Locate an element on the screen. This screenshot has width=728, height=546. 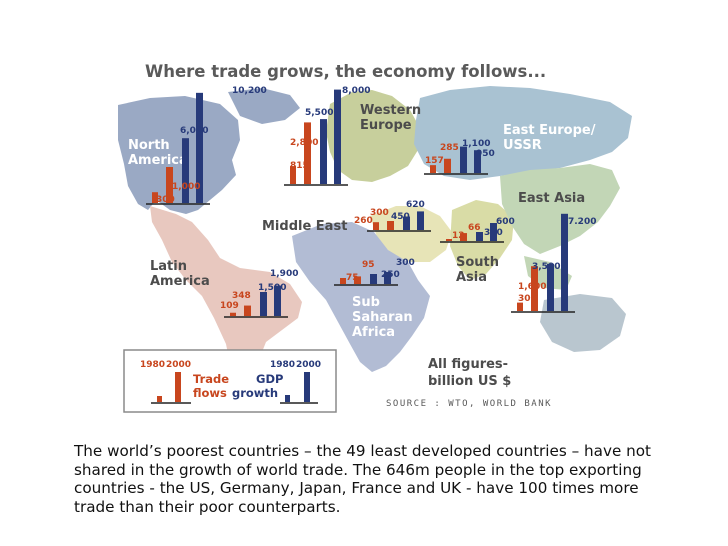
value-label-east-asia-gdp-2000: 7.200 is located at coordinates (582, 222).